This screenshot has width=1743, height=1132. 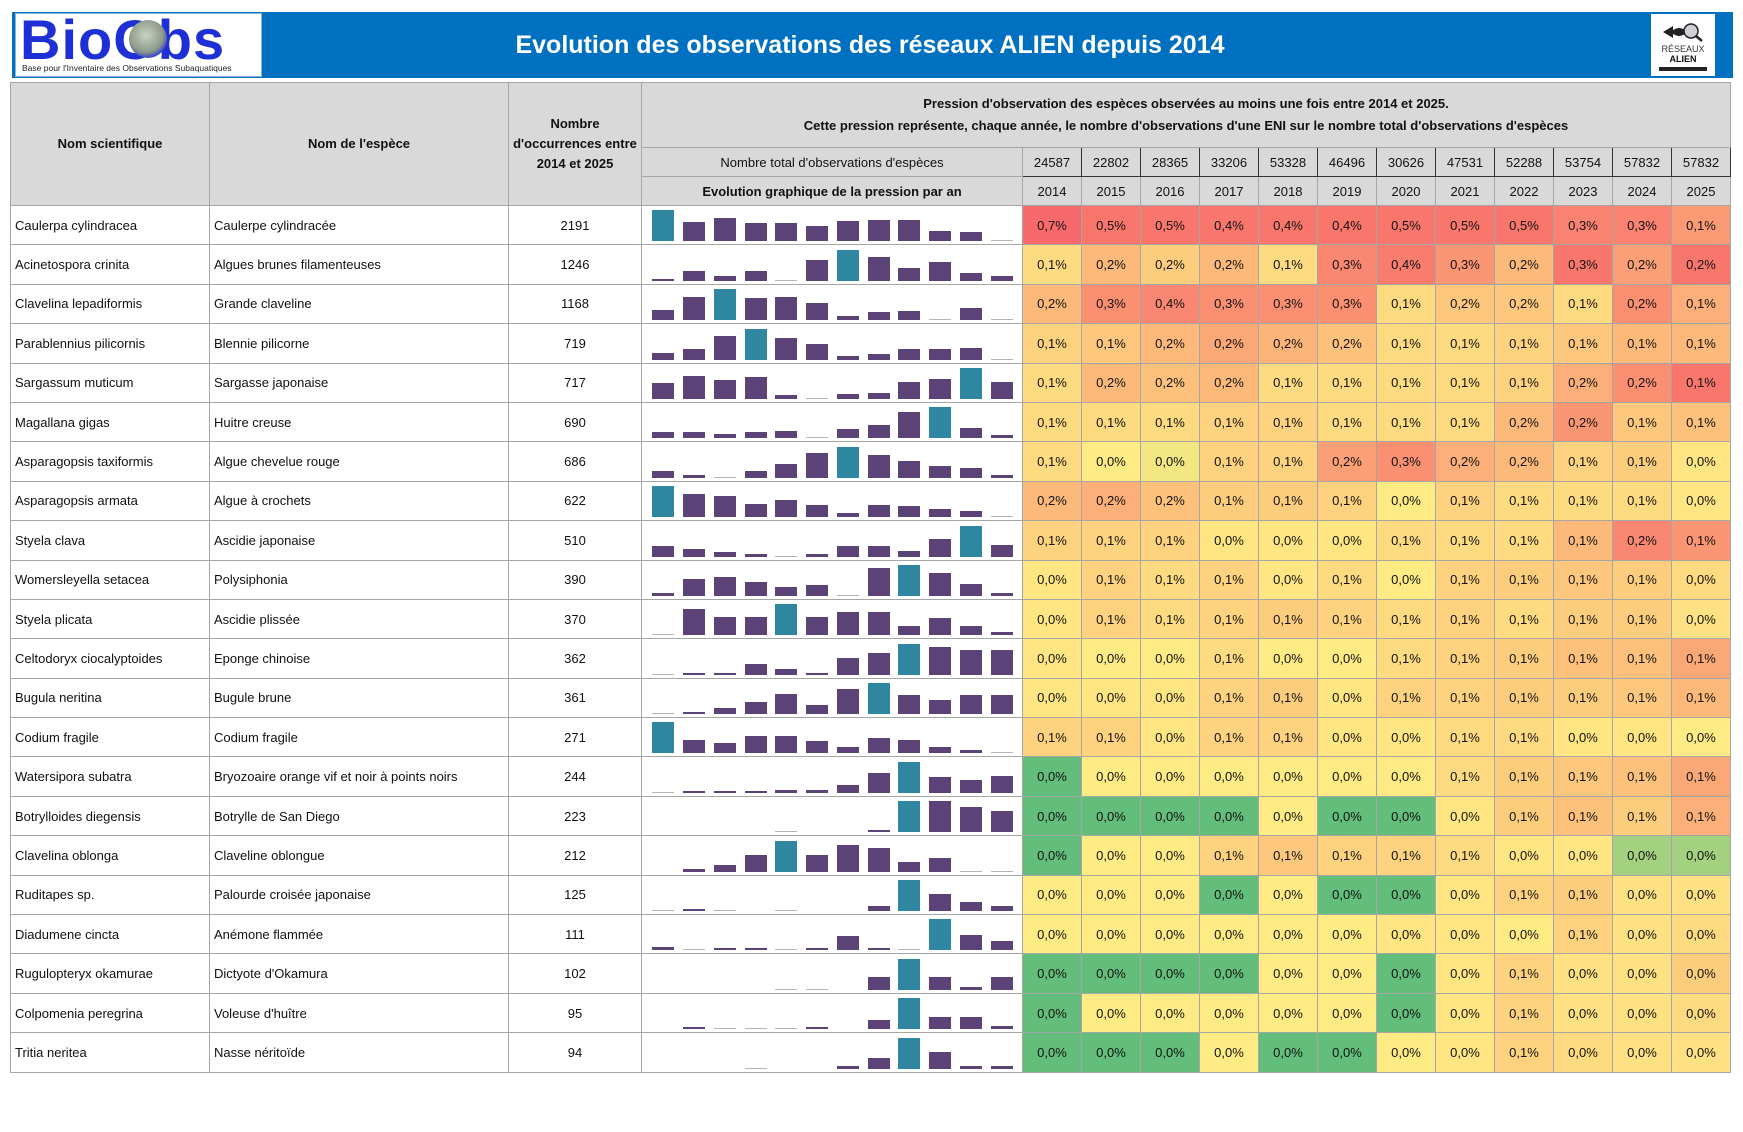 What do you see at coordinates (1465, 162) in the screenshot?
I see `total-observations-2021: 47531` at bounding box center [1465, 162].